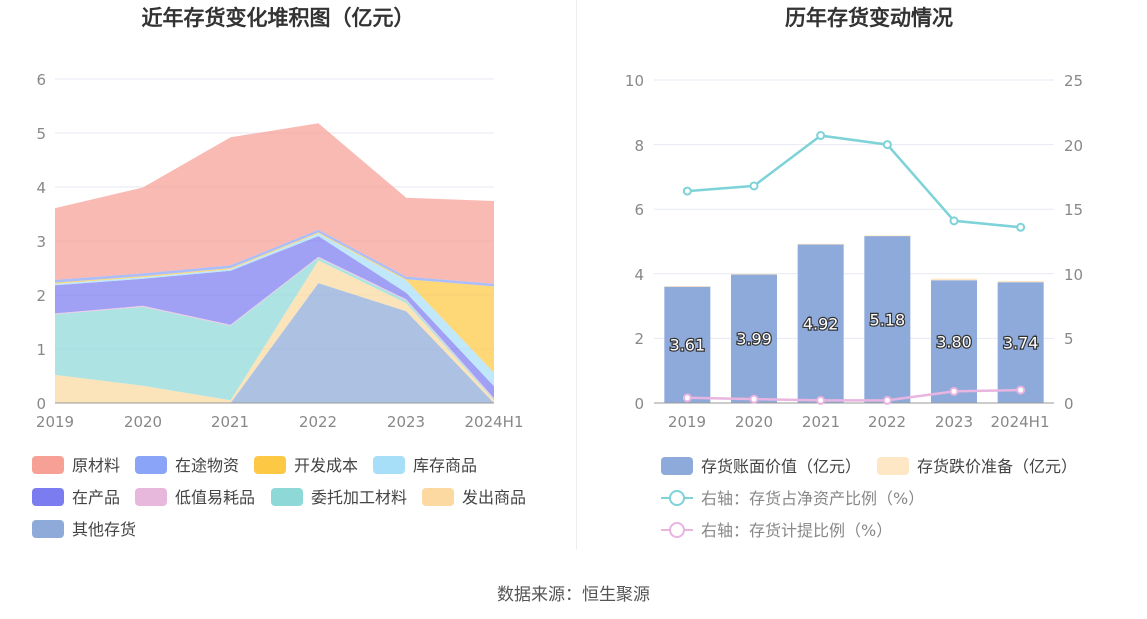 The width and height of the screenshot is (1147, 619). I want to click on chart-divider, so click(576, 275).